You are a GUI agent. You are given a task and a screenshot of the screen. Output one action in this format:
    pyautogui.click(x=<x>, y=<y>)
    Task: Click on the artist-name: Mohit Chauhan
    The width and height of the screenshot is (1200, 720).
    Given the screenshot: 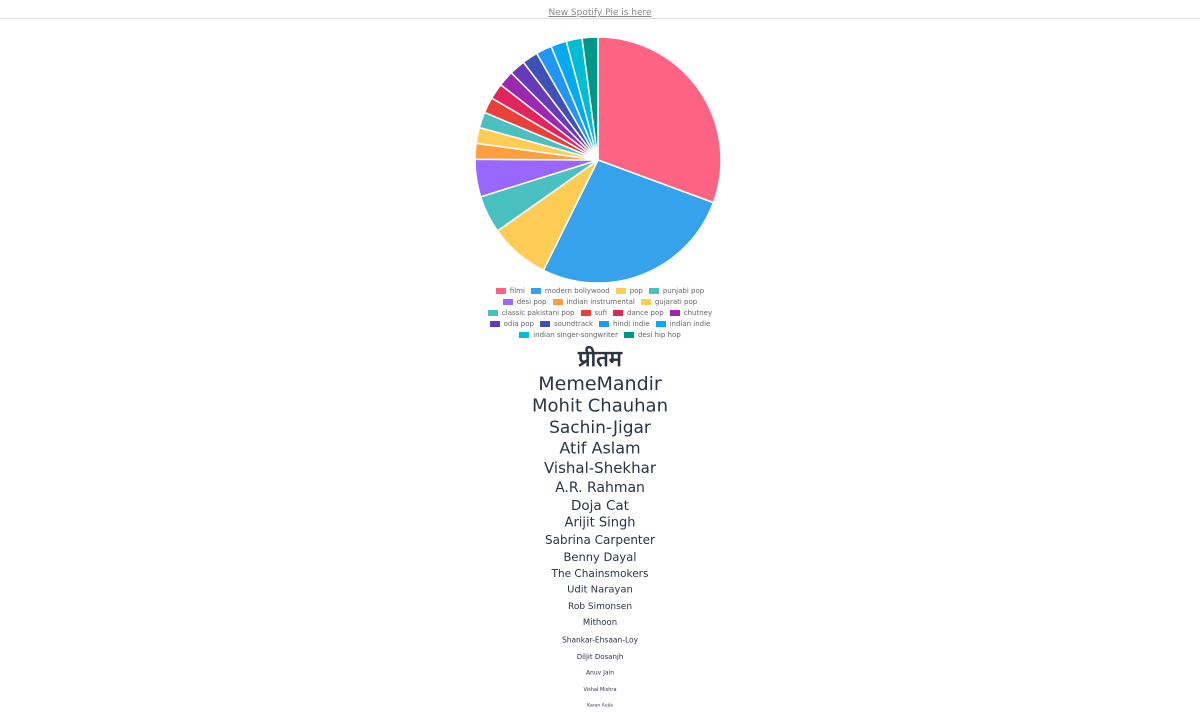 What is the action you would take?
    pyautogui.click(x=600, y=406)
    